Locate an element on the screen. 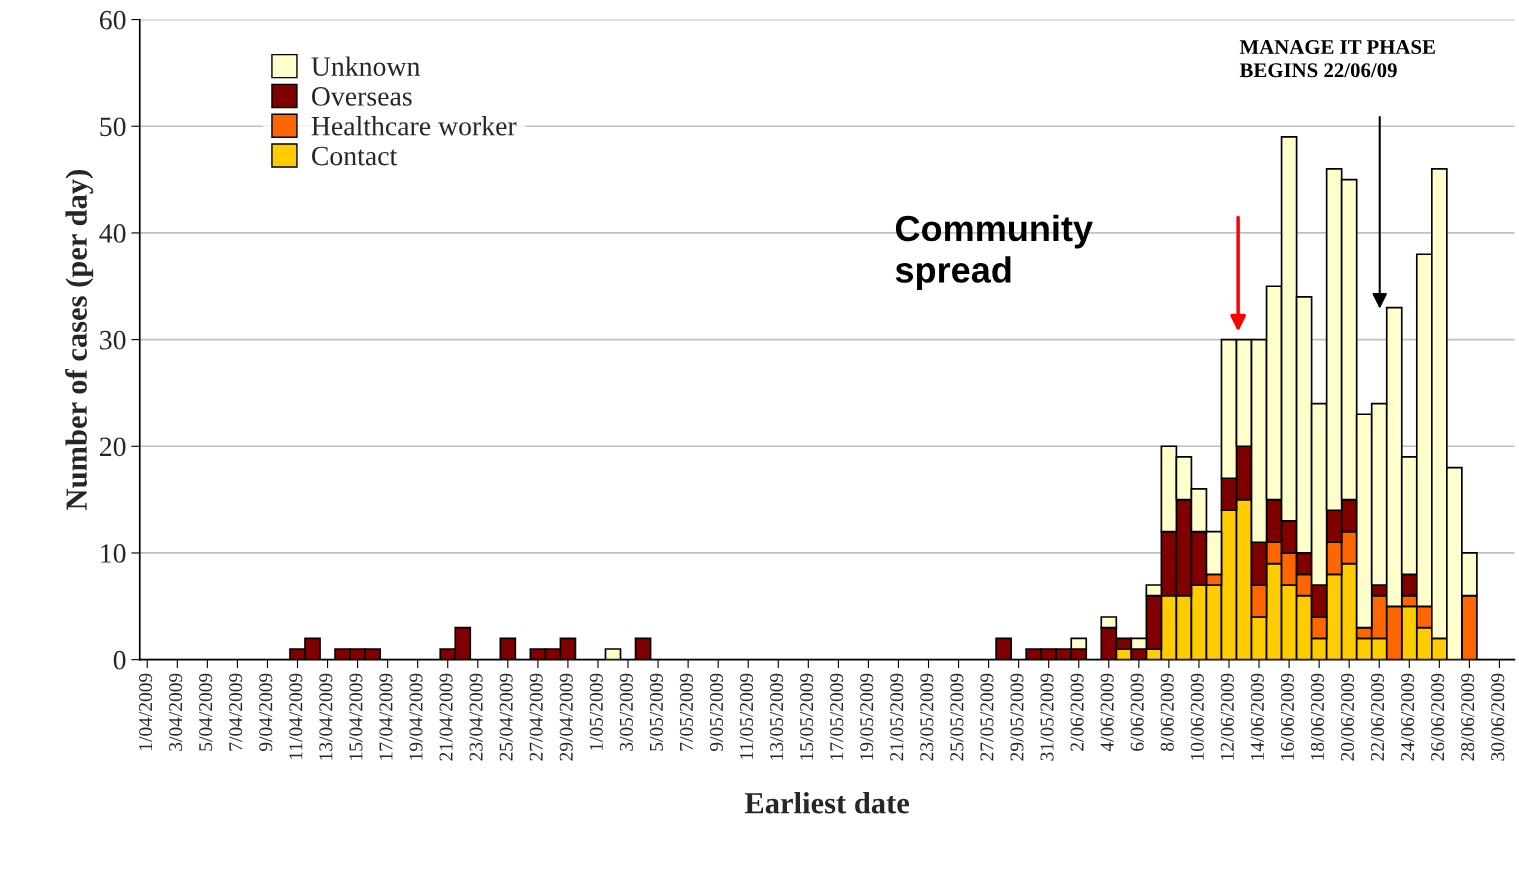  x-tick-label: 29/05/2009 is located at coordinates (1017, 717).